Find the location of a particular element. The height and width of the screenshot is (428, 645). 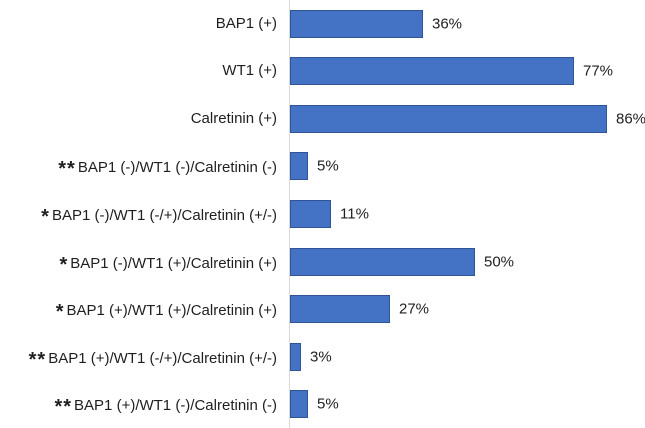

bar-row: * BAP1 (-)/WT1 (-/+)/Calretinin (+/-) 11% is located at coordinates (322, 214).